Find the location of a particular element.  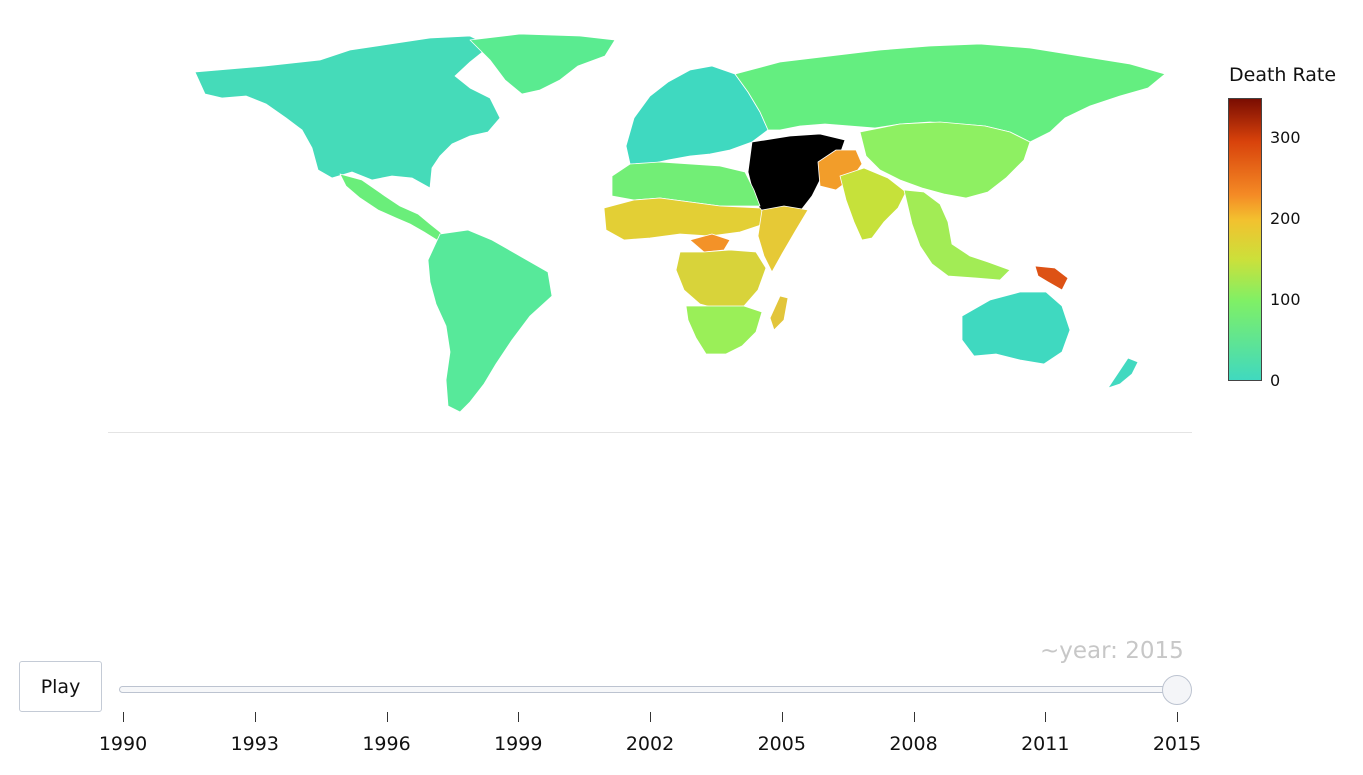

colorbar-tick-300: 300 is located at coordinates (1285, 137).